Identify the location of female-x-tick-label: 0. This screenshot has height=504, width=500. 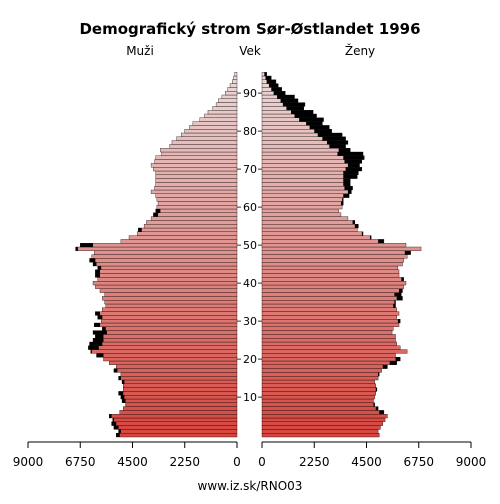
(262, 462).